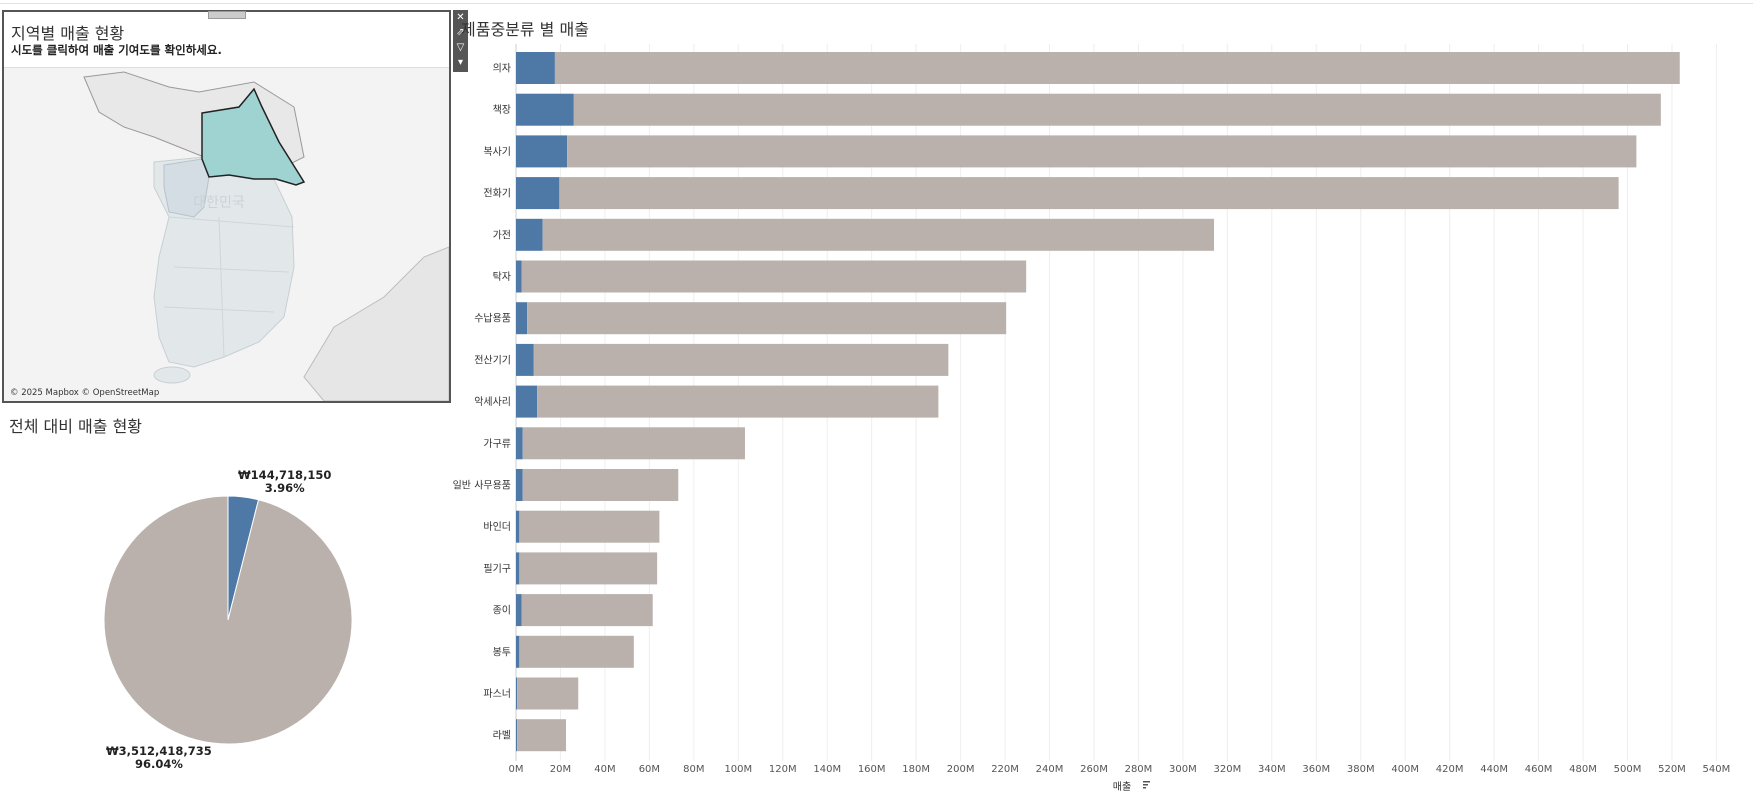  I want to click on category-label: 수납용품, so click(492, 319).